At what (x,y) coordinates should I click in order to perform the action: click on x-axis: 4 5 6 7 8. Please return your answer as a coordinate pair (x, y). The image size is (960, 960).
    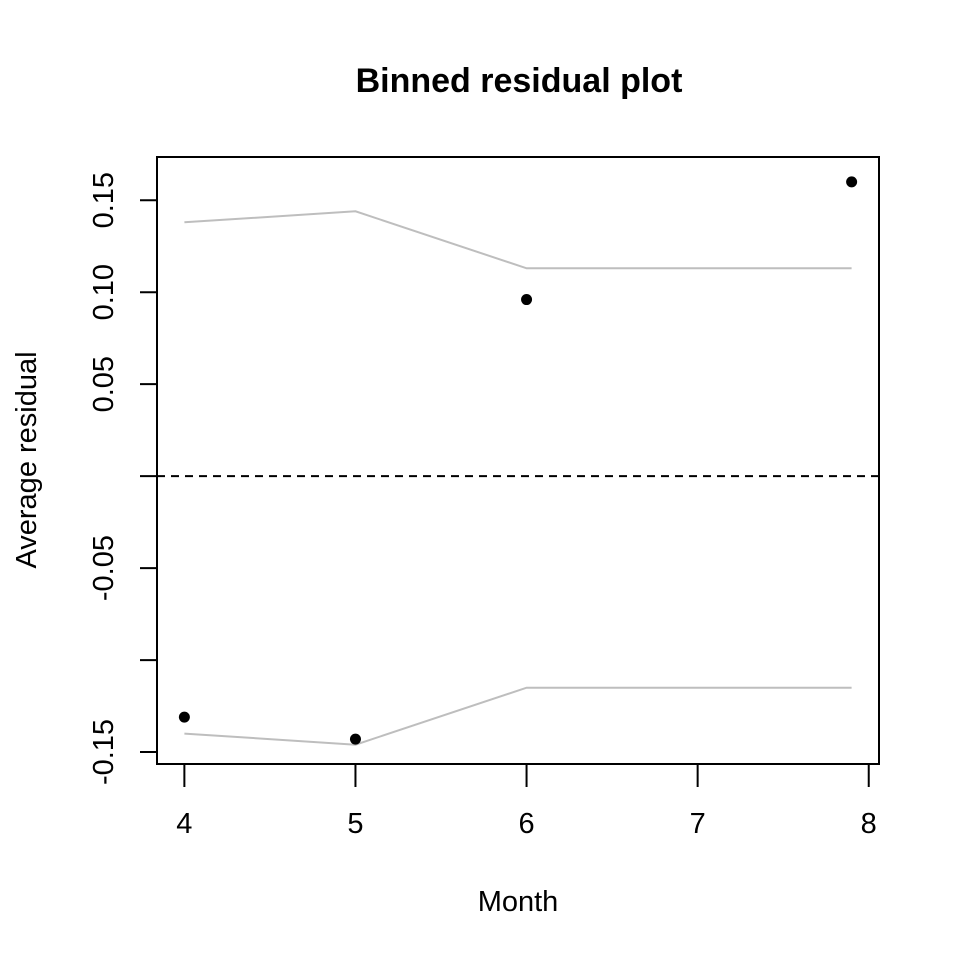
    Looking at the image, I should click on (526, 801).